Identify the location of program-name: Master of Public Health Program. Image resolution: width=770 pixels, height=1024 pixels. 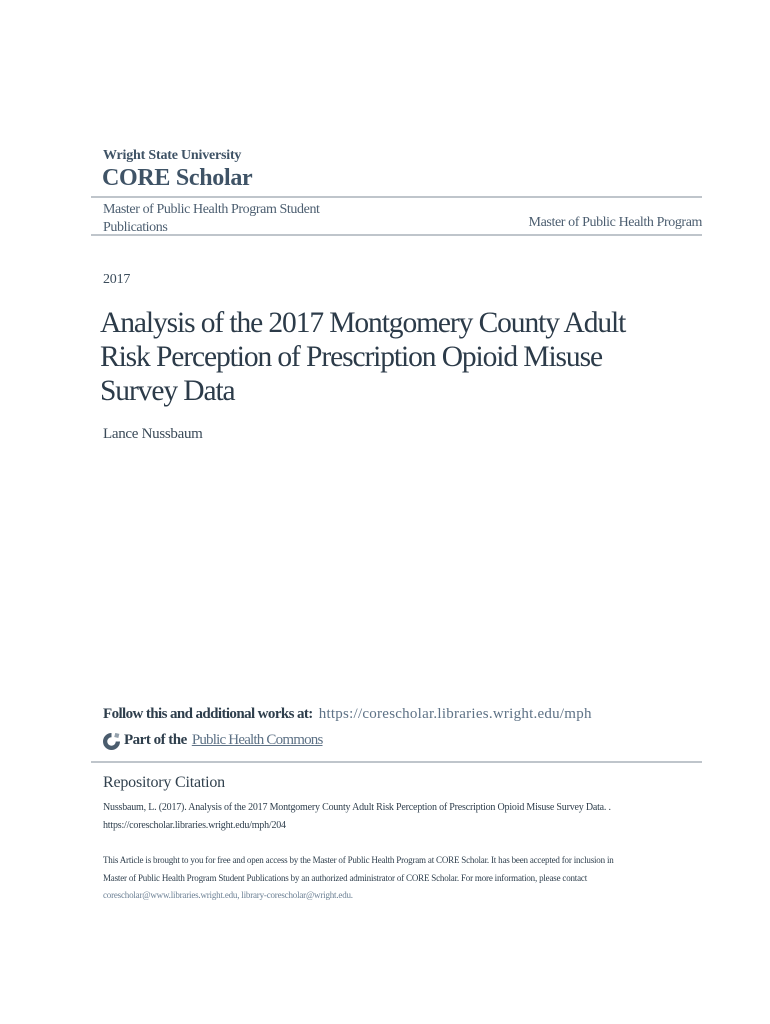
(615, 222).